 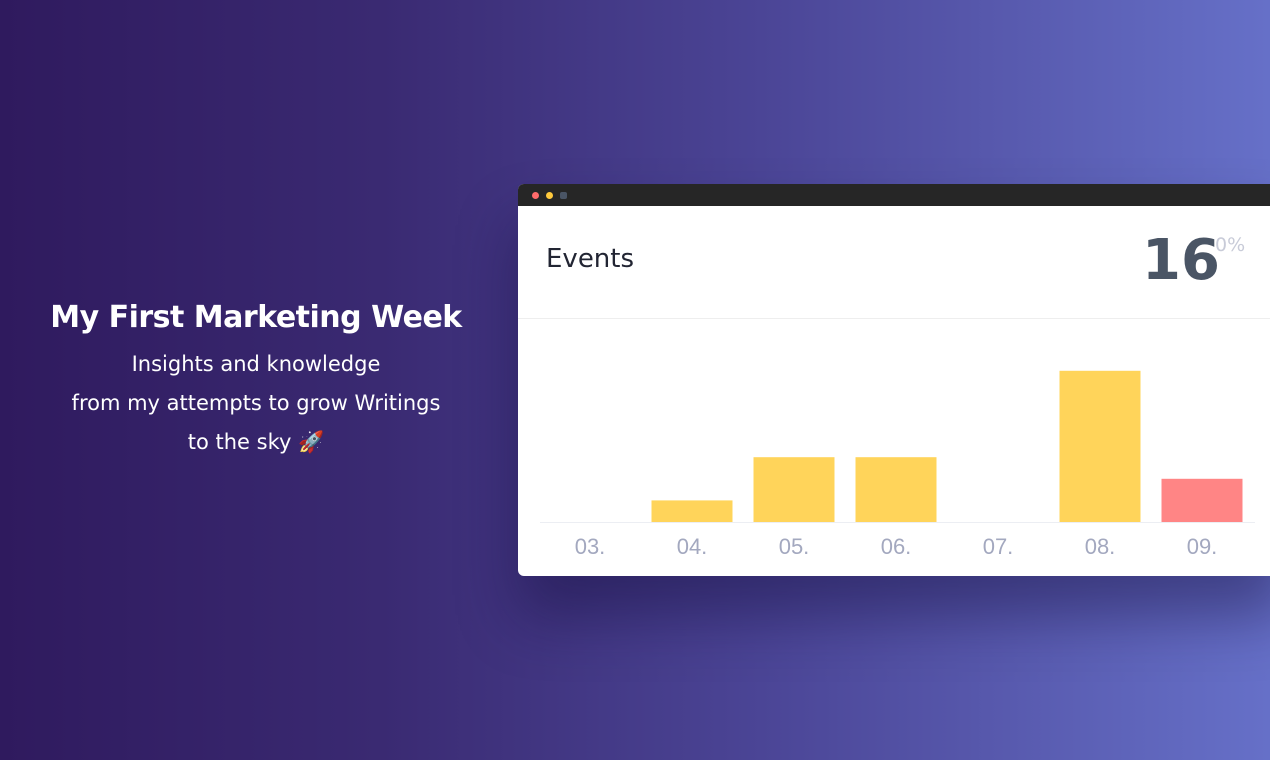 What do you see at coordinates (1100, 546) in the screenshot?
I see `x-tick-label: 08.` at bounding box center [1100, 546].